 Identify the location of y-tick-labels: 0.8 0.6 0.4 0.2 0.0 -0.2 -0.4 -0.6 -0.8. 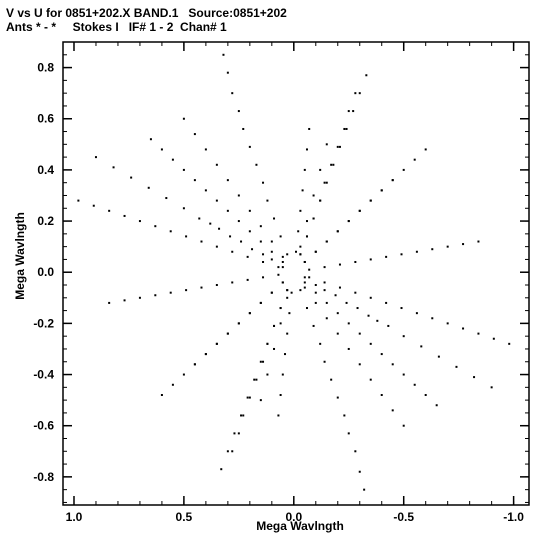
(43, 272).